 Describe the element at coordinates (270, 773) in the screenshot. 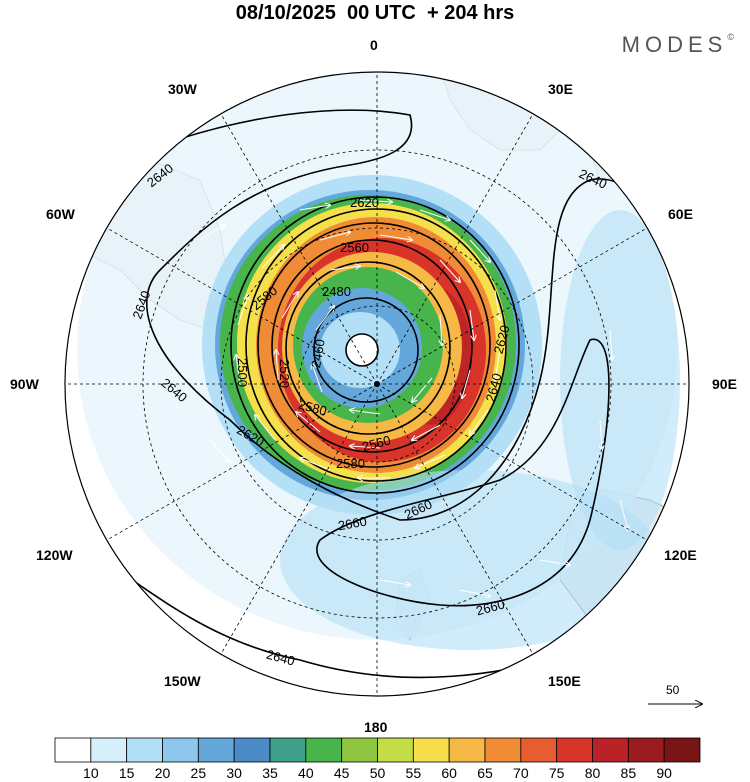

I see `colorbar-tick-label: 35` at that location.